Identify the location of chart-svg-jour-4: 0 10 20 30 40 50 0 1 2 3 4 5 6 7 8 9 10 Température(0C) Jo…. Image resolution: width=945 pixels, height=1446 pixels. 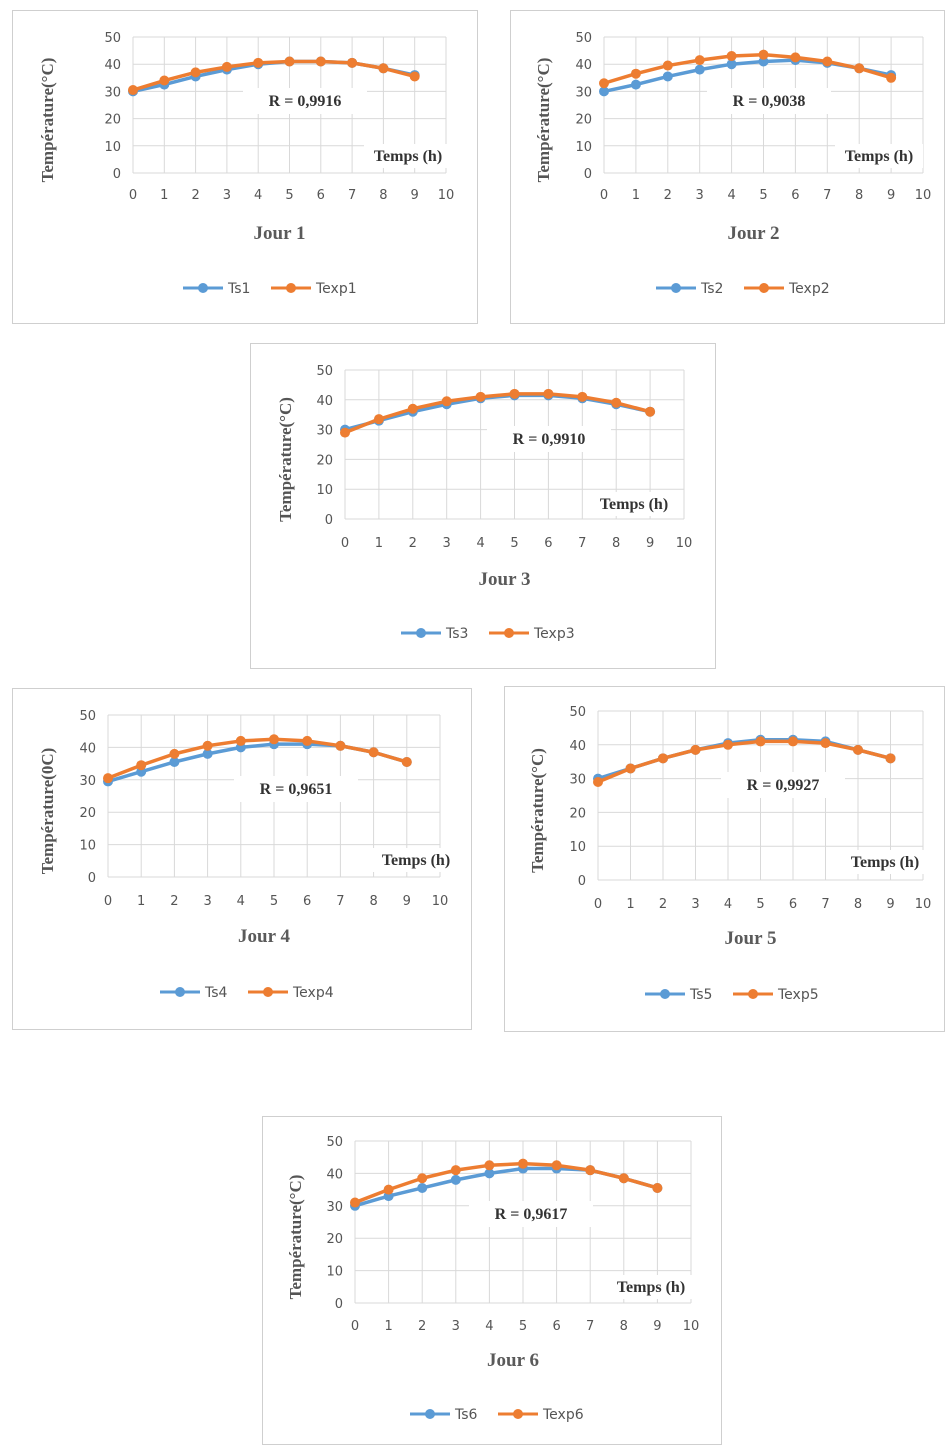
(249, 855).